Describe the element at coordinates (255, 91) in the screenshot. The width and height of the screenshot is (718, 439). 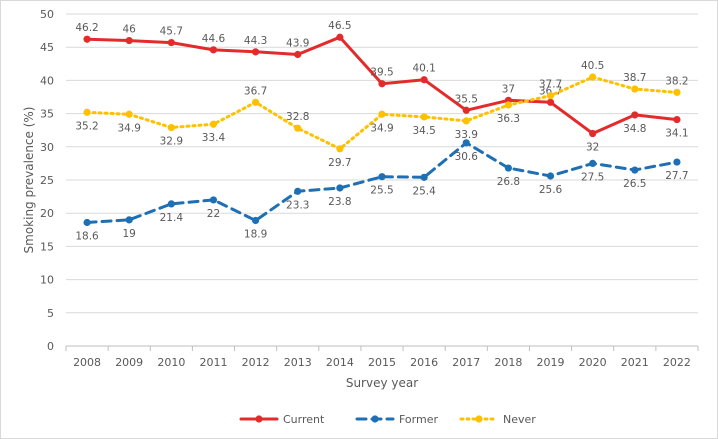
I see `data-label-never: 36.7` at that location.